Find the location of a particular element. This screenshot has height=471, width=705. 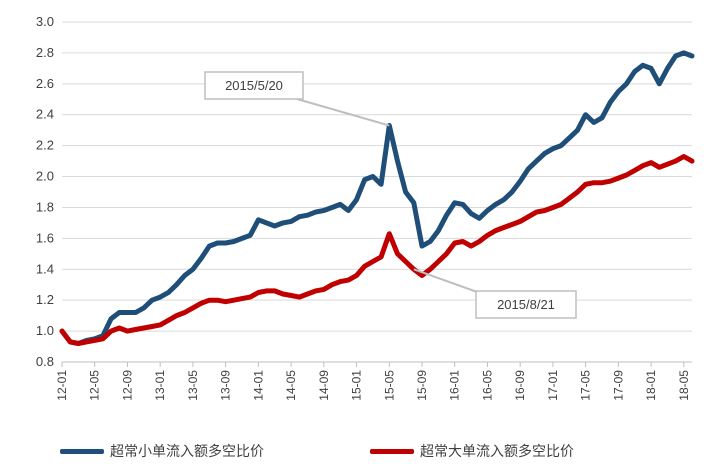

x-tick-label: 13-01 is located at coordinates (160, 385).